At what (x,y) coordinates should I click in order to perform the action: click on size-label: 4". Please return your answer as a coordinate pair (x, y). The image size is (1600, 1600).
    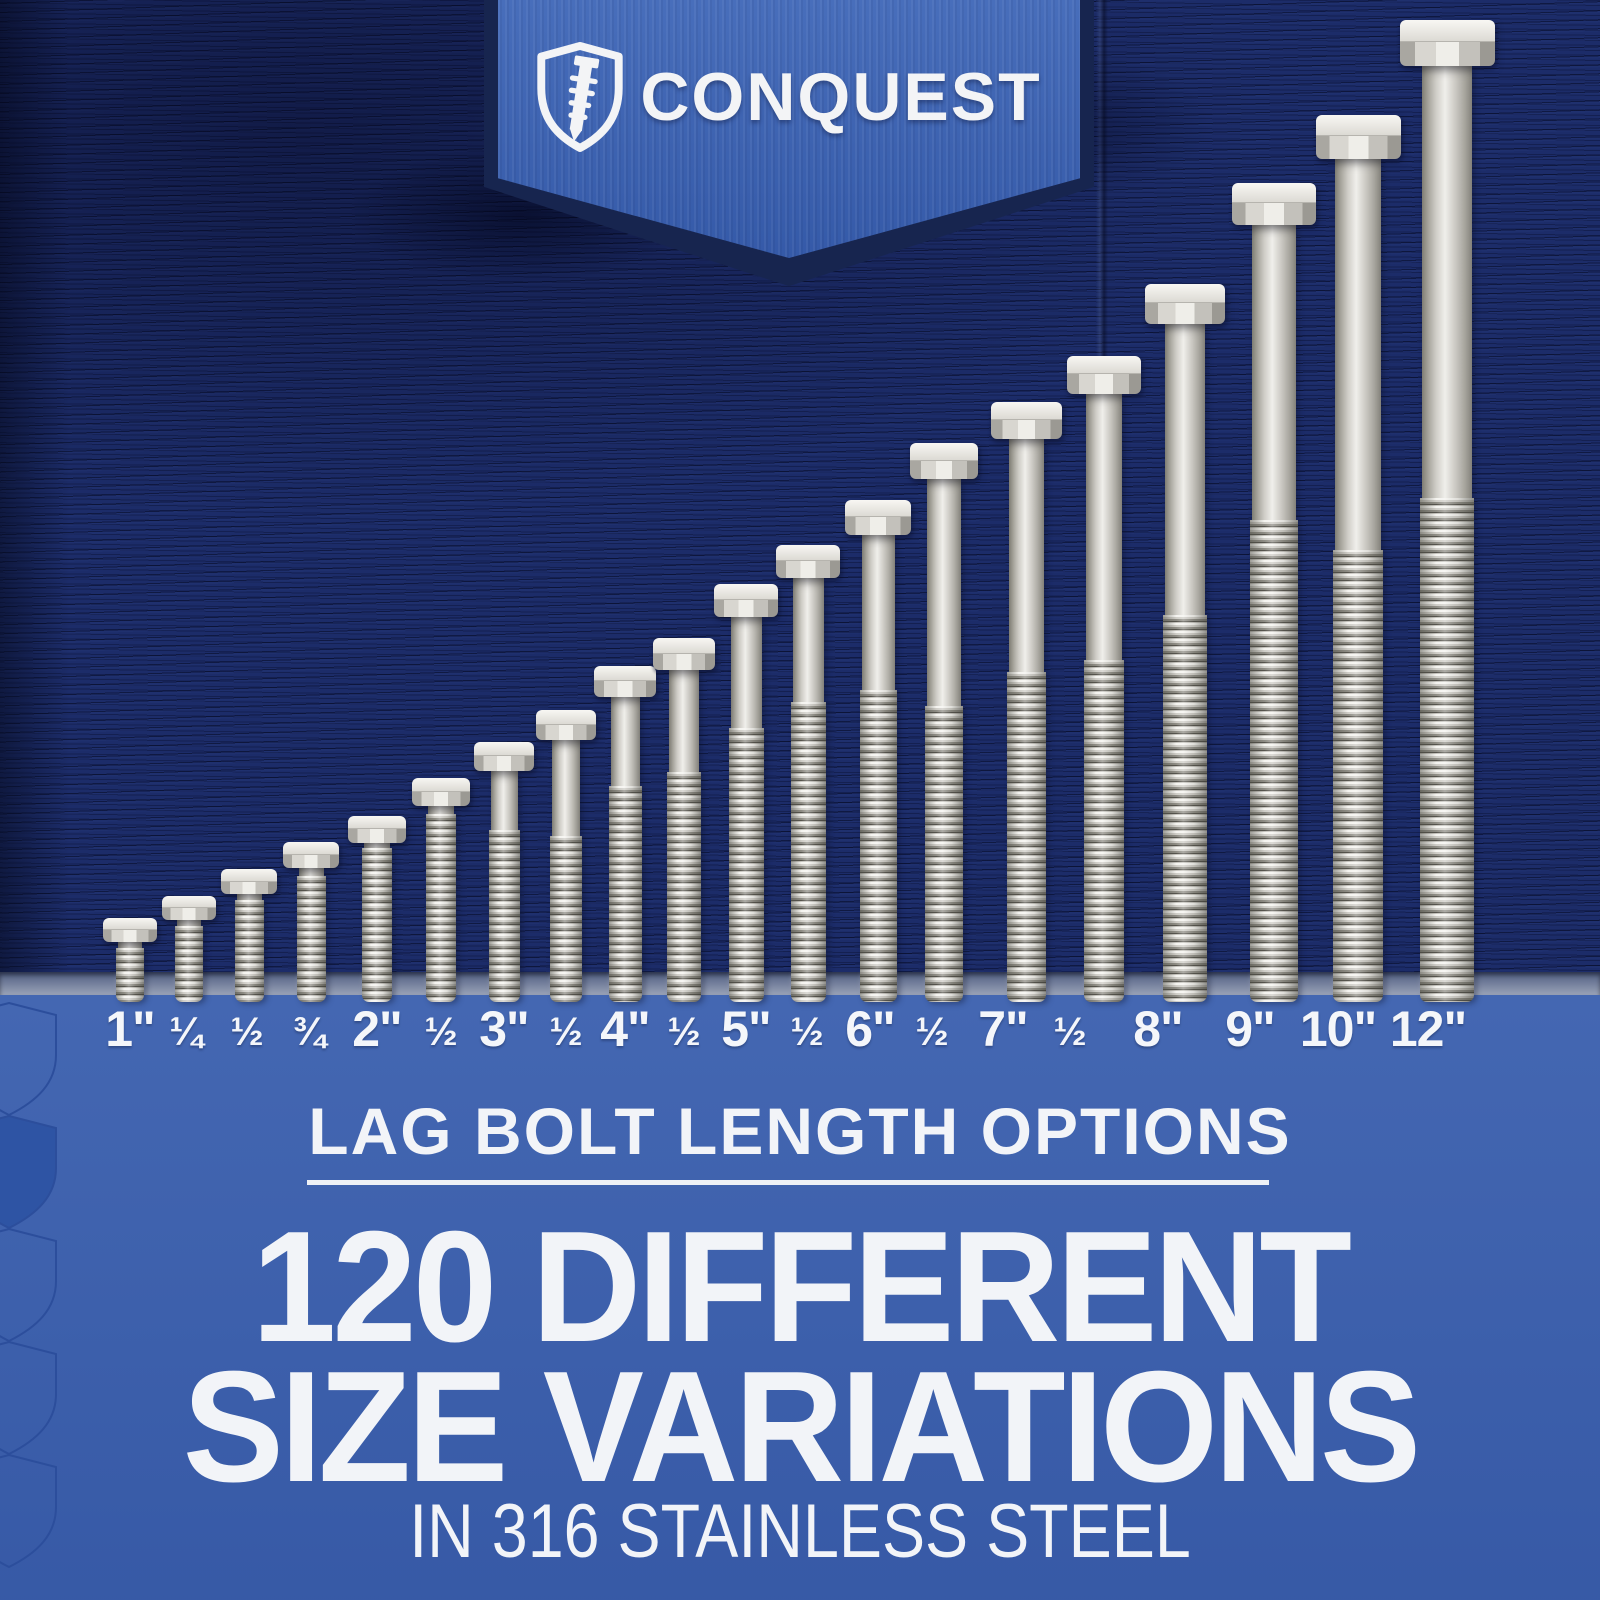
    Looking at the image, I should click on (625, 1029).